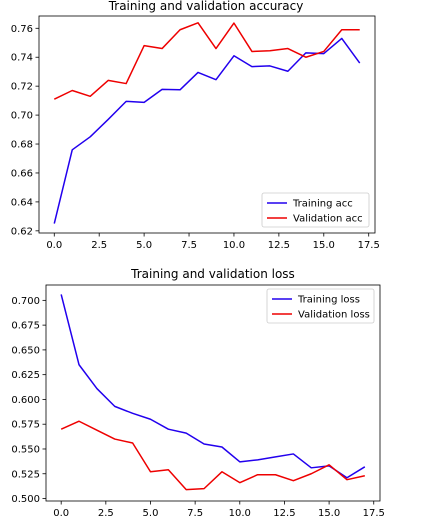 The image size is (437, 518). Describe the element at coordinates (25, 375) in the screenshot. I see `loss-y-tick-label: 0.625` at that location.